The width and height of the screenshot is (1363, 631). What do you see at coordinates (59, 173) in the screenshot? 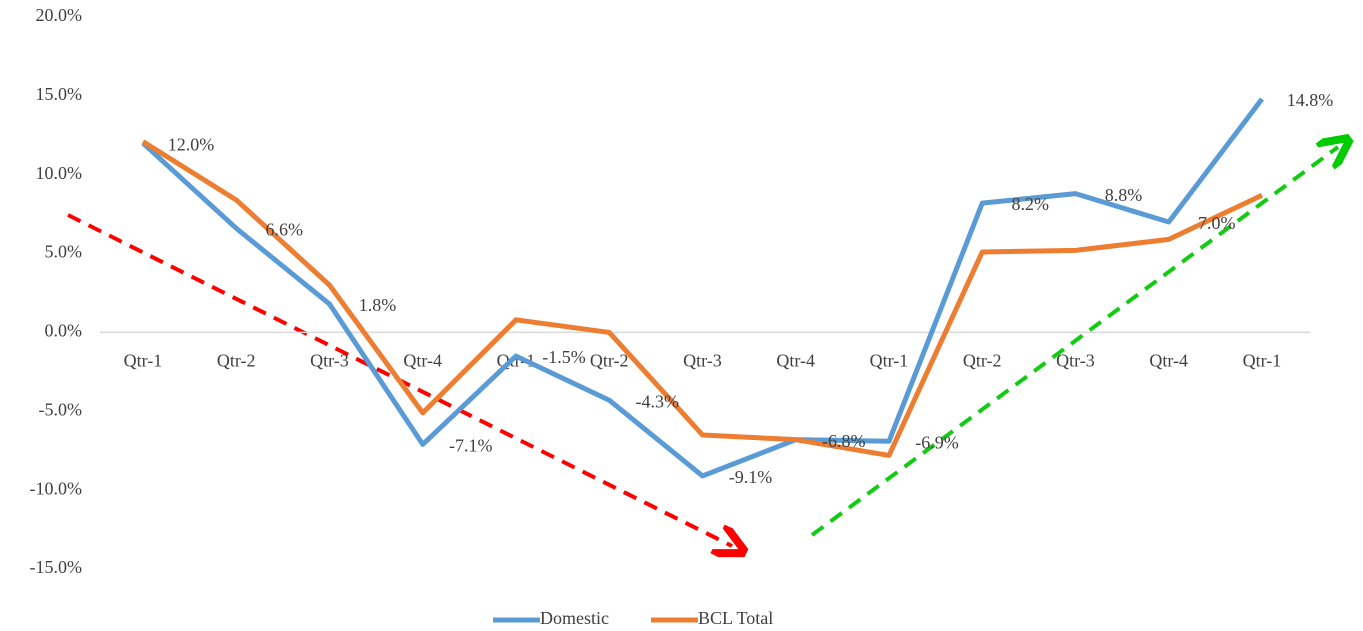
I see `y-tick-label: 10.0%` at bounding box center [59, 173].